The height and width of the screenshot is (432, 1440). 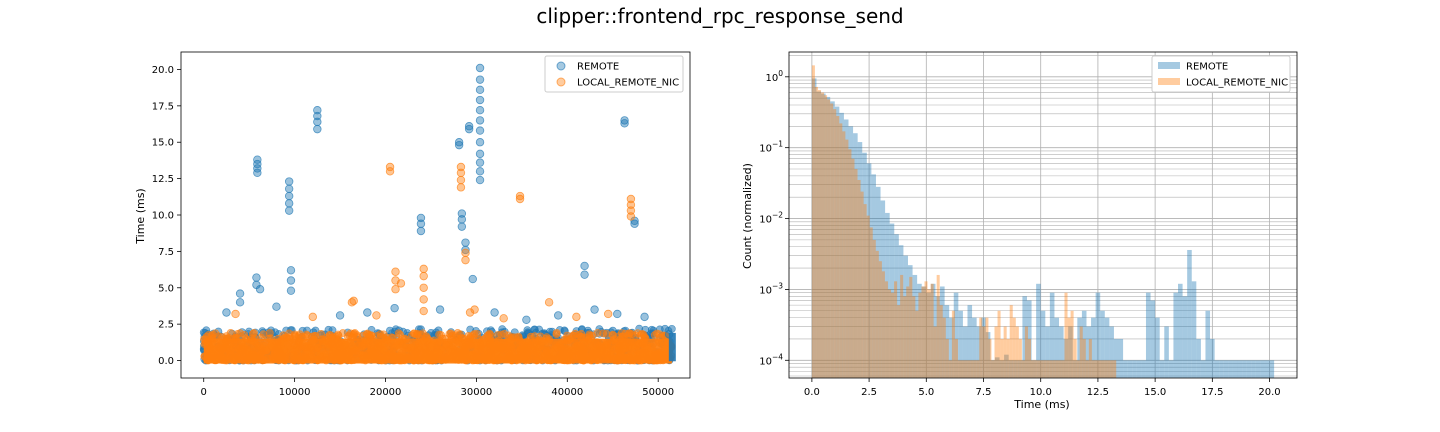 I want to click on scatter-legend-label-remote: REMOTE, so click(x=598, y=67).